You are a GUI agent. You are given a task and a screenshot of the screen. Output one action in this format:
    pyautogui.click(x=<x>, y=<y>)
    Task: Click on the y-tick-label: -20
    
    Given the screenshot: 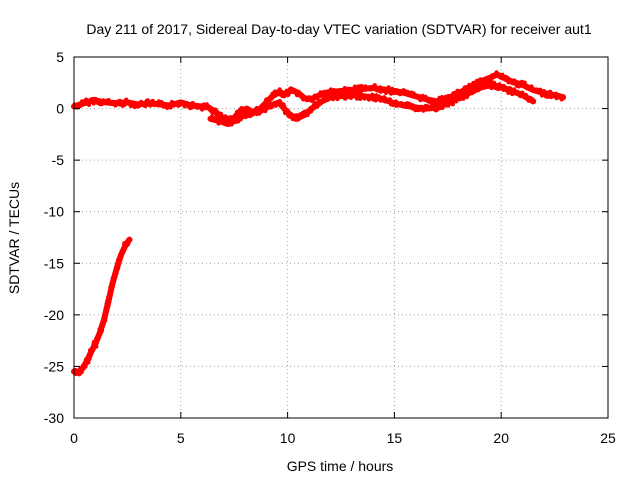 What is the action you would take?
    pyautogui.click(x=54, y=315)
    